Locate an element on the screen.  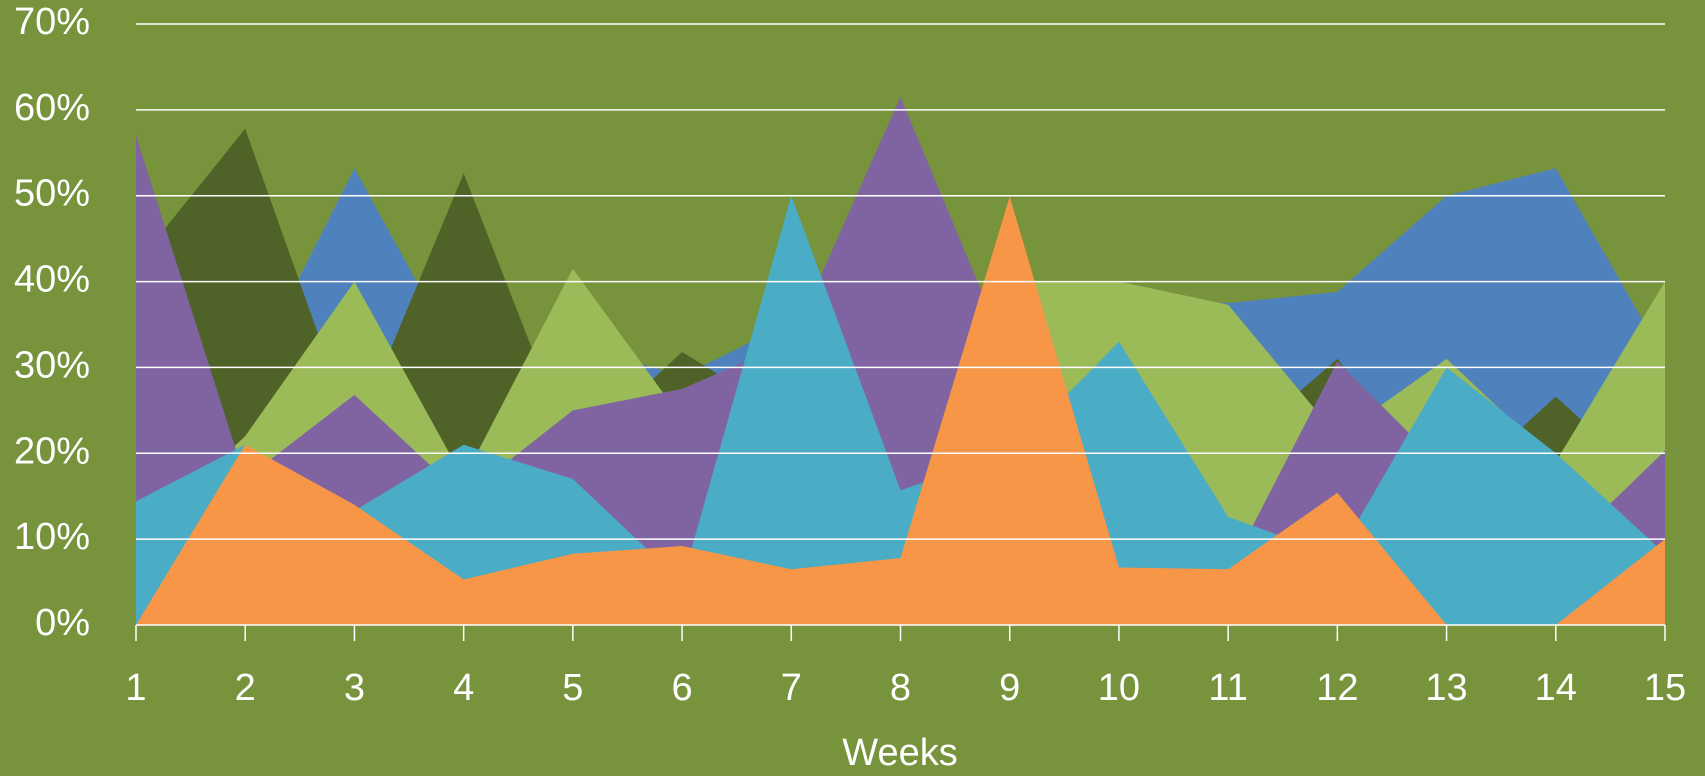
y-tick-label: 0% is located at coordinates (62, 623).